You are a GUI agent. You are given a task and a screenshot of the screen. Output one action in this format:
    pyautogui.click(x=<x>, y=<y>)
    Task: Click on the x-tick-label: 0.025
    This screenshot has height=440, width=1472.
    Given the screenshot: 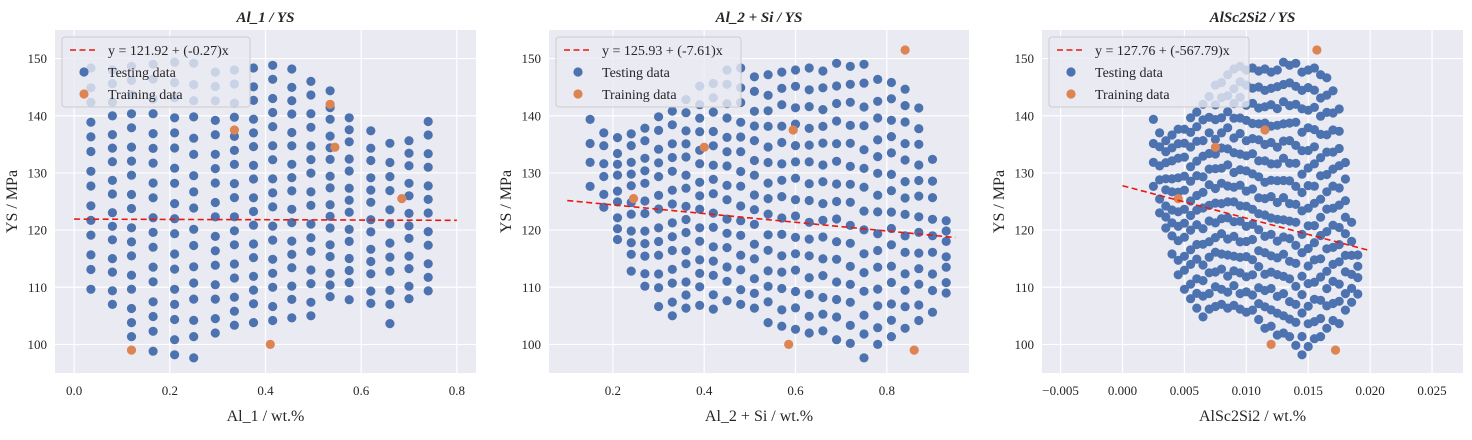 What is the action you would take?
    pyautogui.click(x=1431, y=390)
    